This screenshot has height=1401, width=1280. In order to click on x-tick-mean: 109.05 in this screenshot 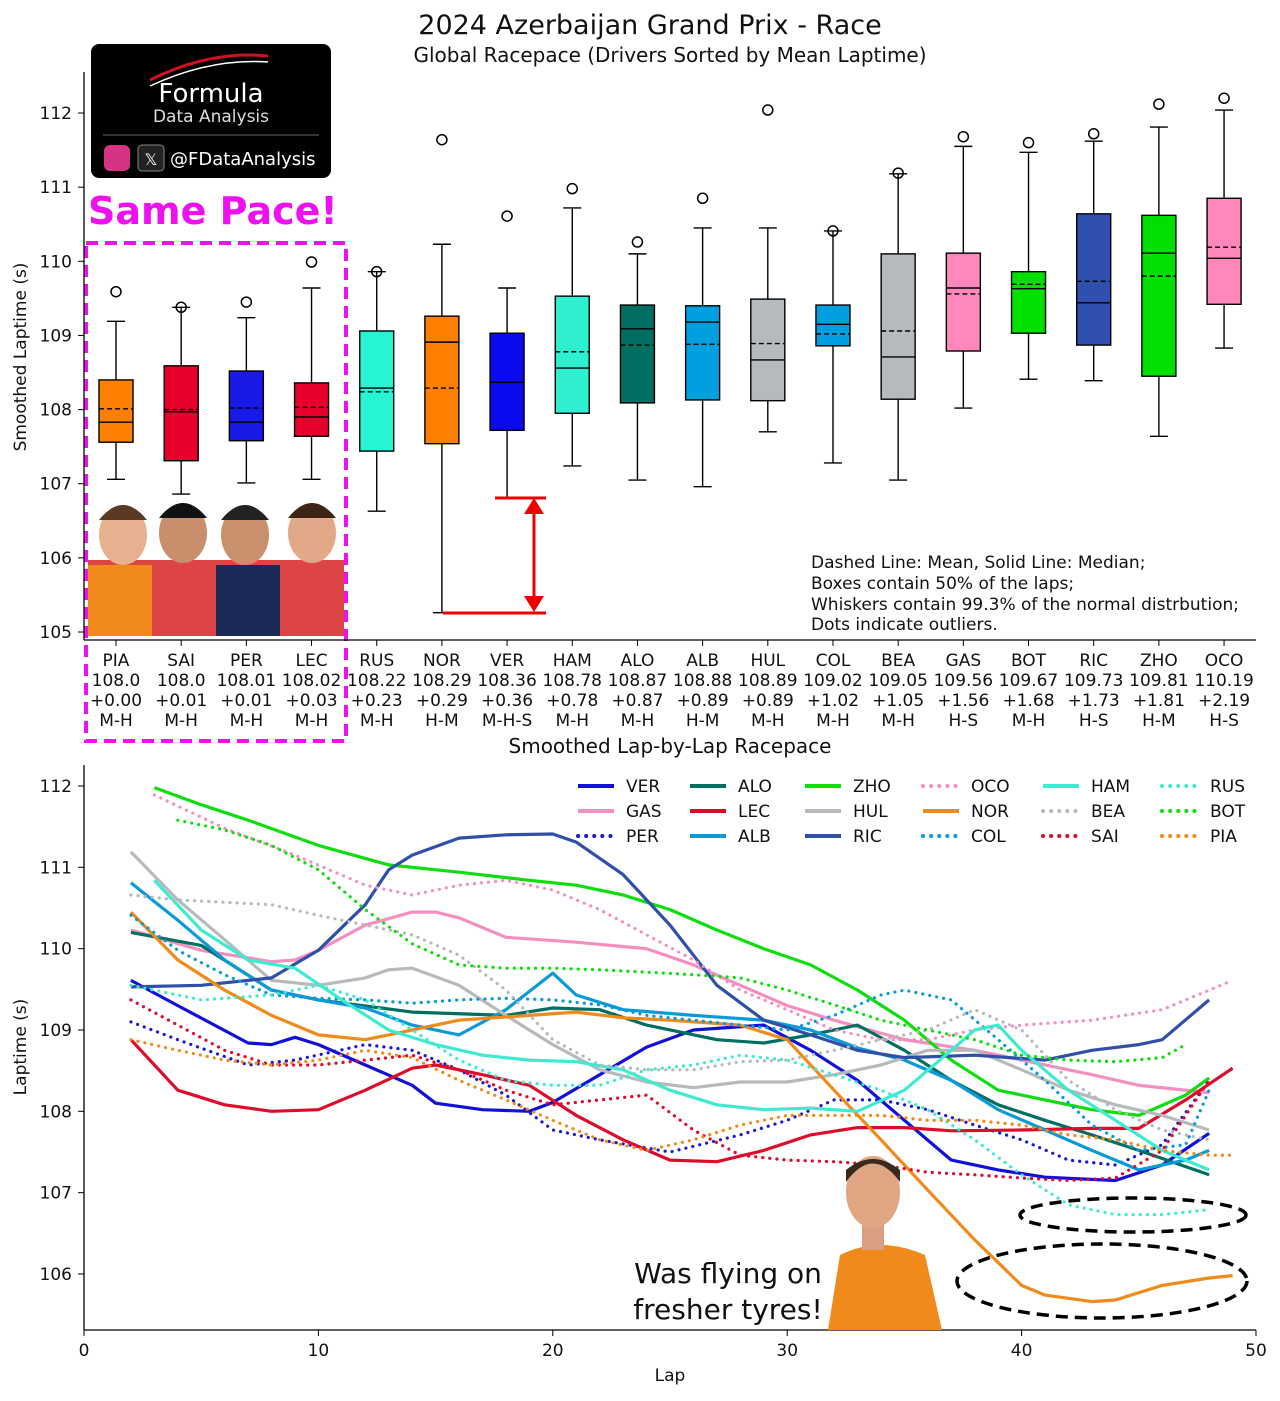, I will do `click(897, 681)`.